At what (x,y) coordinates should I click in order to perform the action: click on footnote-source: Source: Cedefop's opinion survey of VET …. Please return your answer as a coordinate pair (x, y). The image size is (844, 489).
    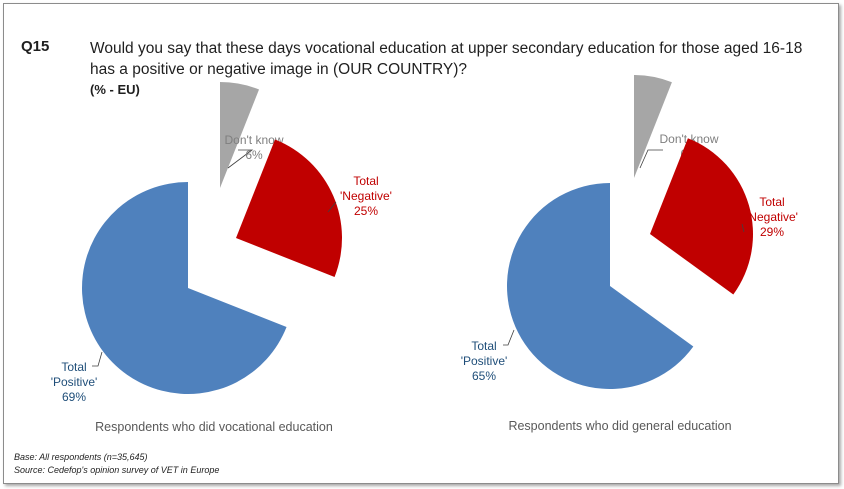
    Looking at the image, I should click on (117, 470).